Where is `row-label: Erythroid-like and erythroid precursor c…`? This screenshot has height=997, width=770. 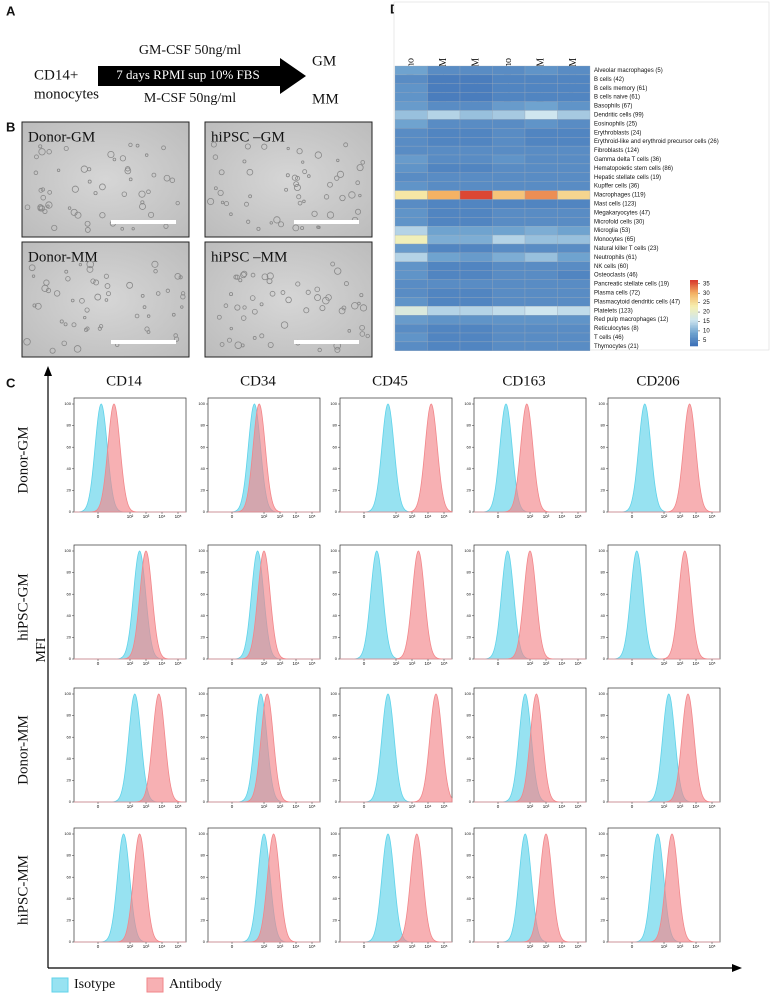 row-label: Erythroid-like and erythroid precursor c… is located at coordinates (656, 142).